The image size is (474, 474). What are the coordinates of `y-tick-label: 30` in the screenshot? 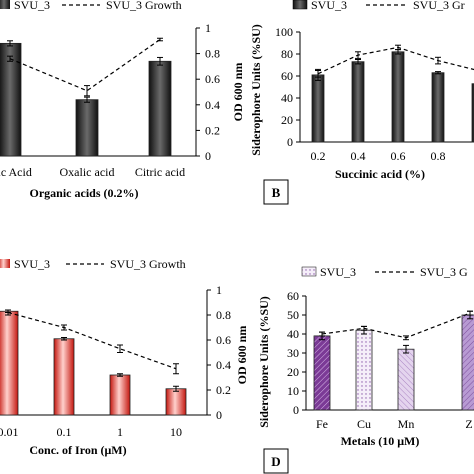 It's located at (293, 353).